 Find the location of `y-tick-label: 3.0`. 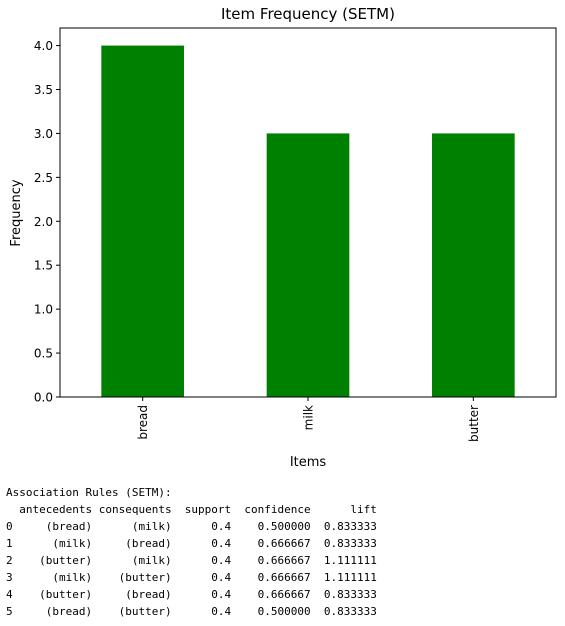

y-tick-label: 3.0 is located at coordinates (43, 134).